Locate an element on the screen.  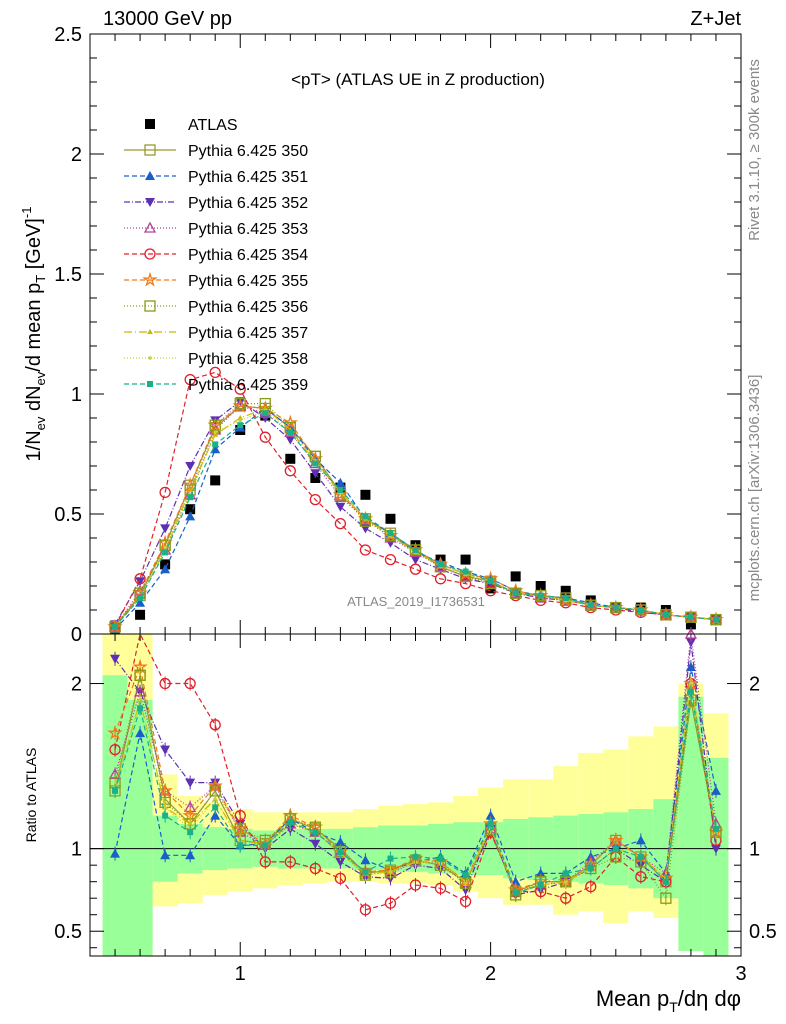
legend-label: Pythia 6.425 357 is located at coordinates (248, 333).